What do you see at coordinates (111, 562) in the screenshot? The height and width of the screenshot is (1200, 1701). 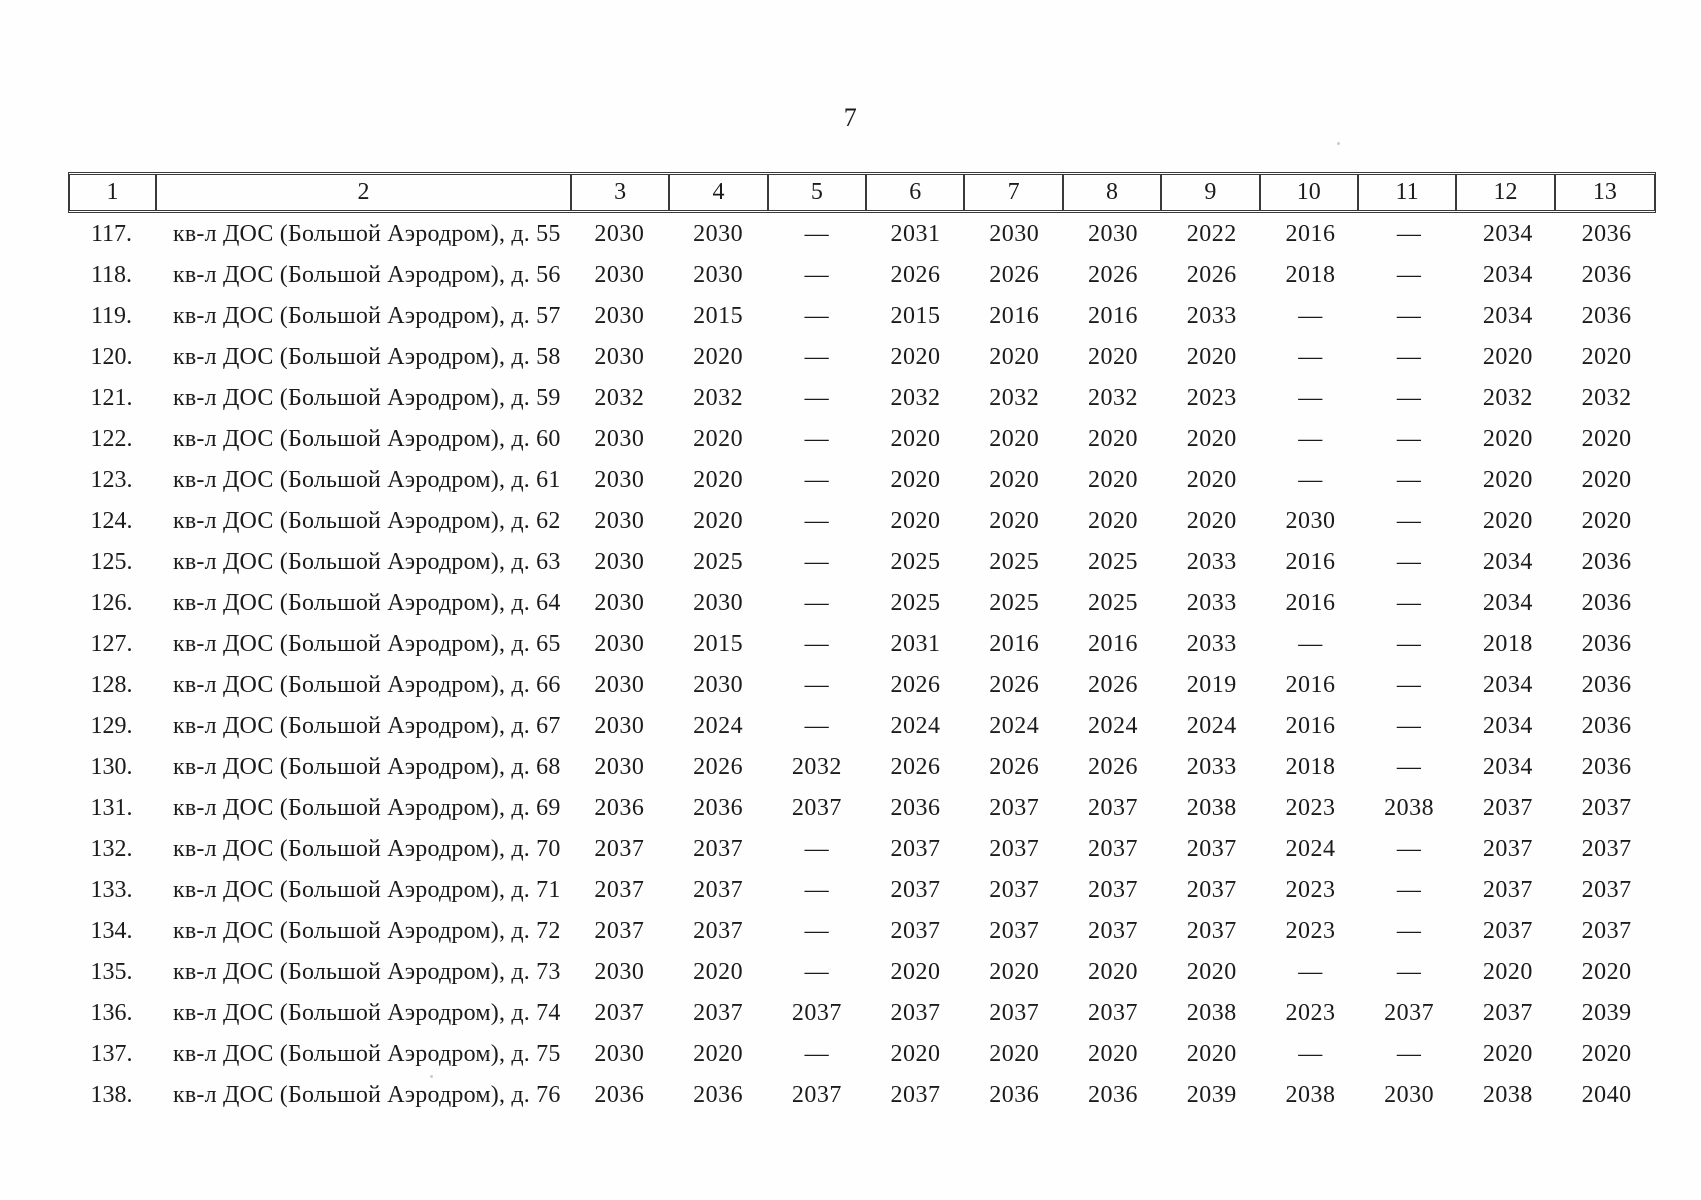 I see `row-number: 125.` at bounding box center [111, 562].